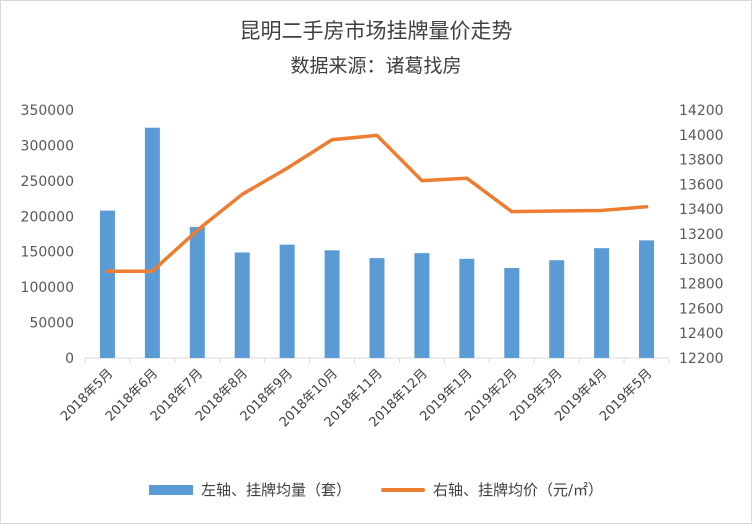  I want to click on legend-swatch-line, so click(402, 489).